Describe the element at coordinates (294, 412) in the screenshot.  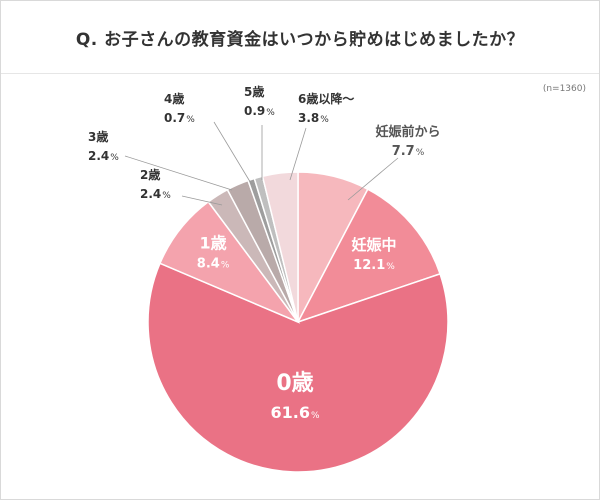
I see `slice-value: 61.6%` at that location.